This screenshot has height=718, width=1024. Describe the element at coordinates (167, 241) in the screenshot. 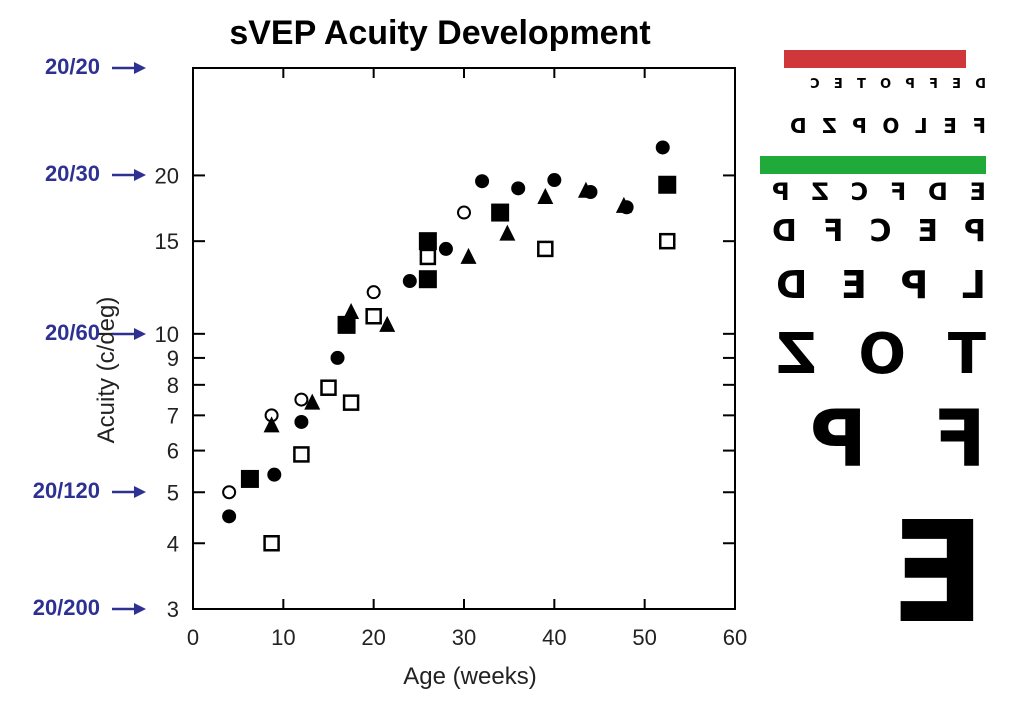

I see `y-tick-label: 15` at that location.